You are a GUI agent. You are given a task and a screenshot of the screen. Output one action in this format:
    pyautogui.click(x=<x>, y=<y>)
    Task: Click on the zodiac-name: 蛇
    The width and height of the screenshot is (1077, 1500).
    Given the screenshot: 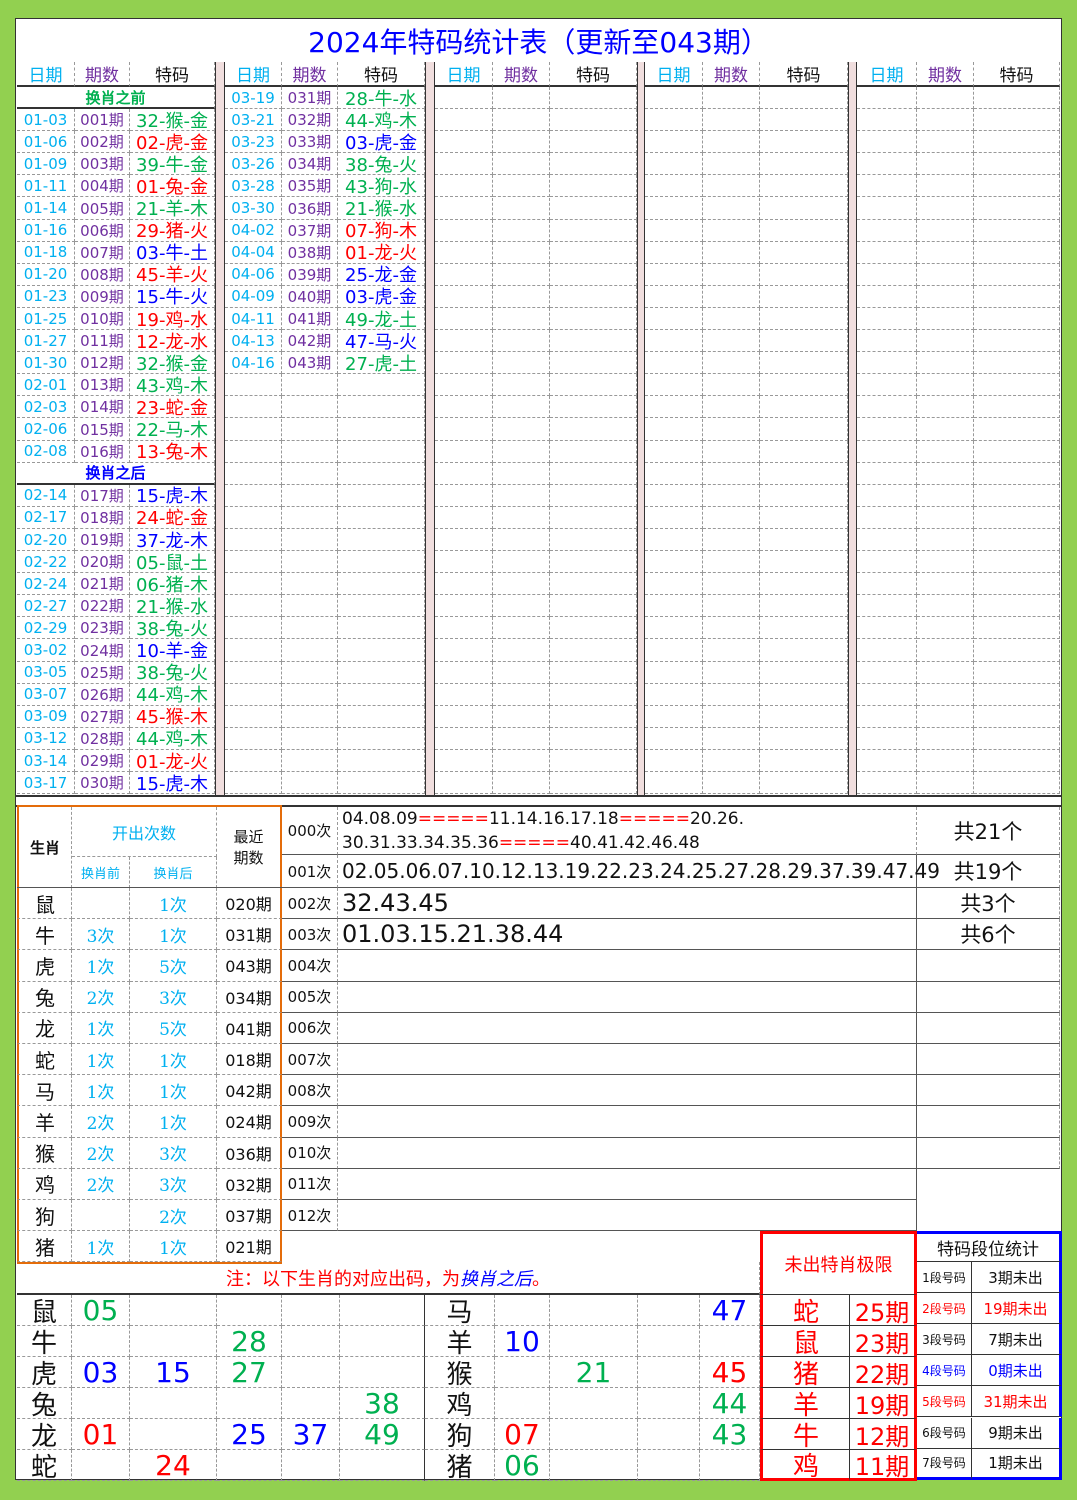 What is the action you would take?
    pyautogui.click(x=44, y=1060)
    